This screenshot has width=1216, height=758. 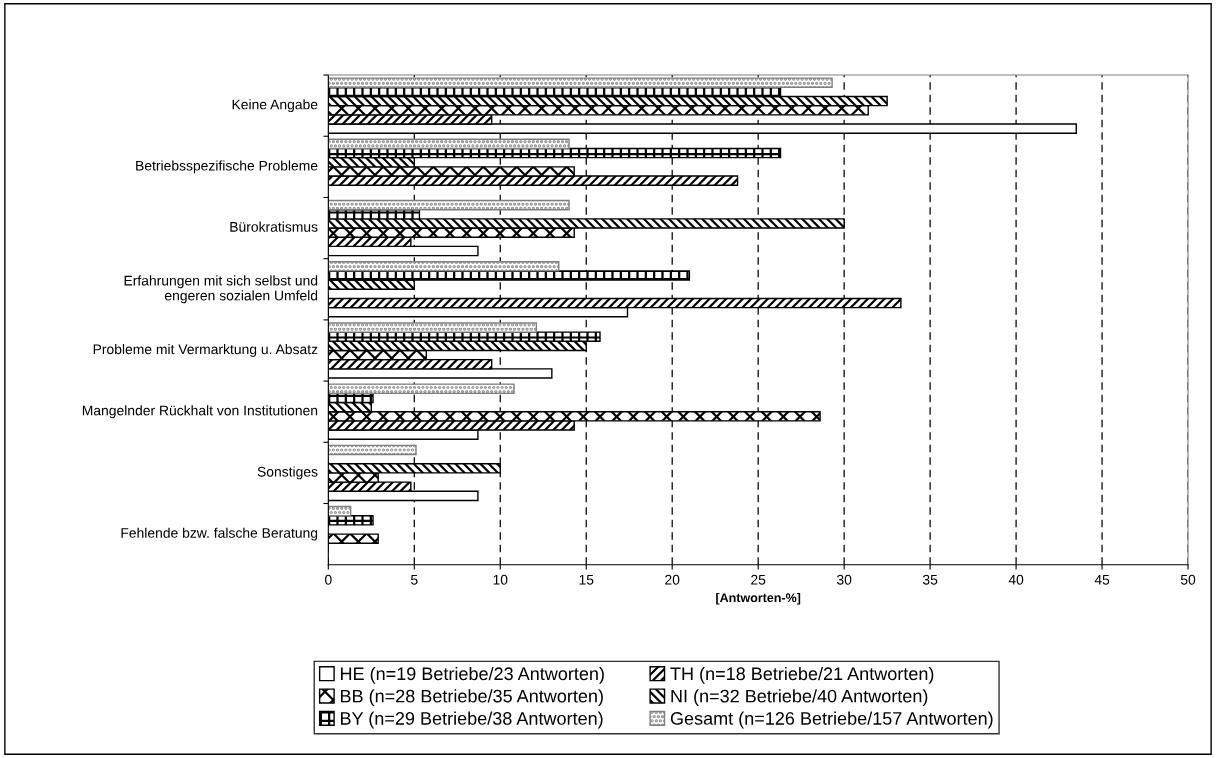 I want to click on x-tick-label: 15, so click(x=586, y=579).